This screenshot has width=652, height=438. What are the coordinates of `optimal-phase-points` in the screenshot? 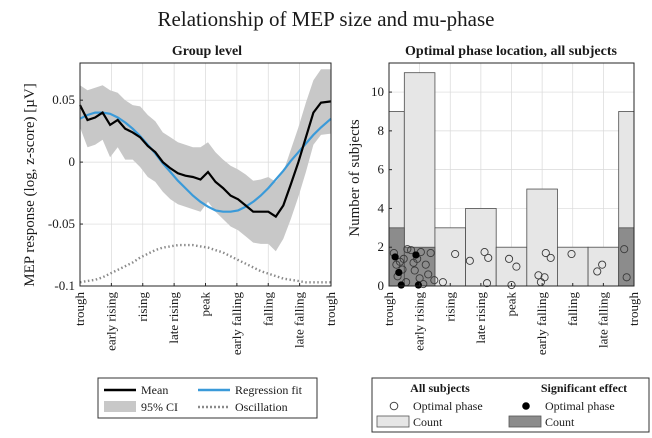 It's located at (510, 267).